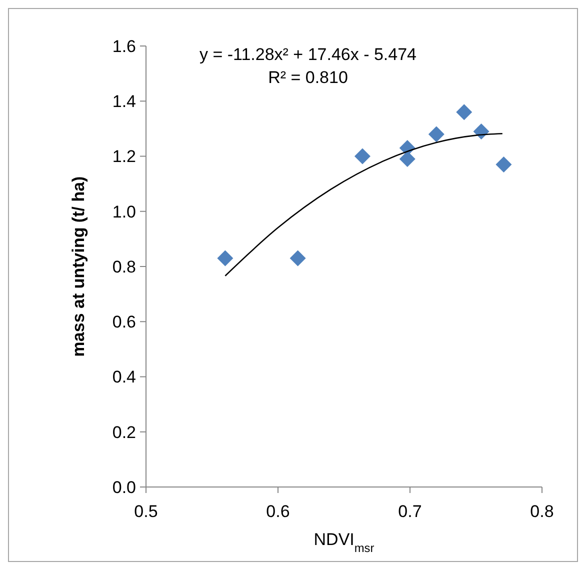 This screenshot has height=570, width=586. Describe the element at coordinates (124, 266) in the screenshot. I see `y-tick-label: 0.8` at that location.